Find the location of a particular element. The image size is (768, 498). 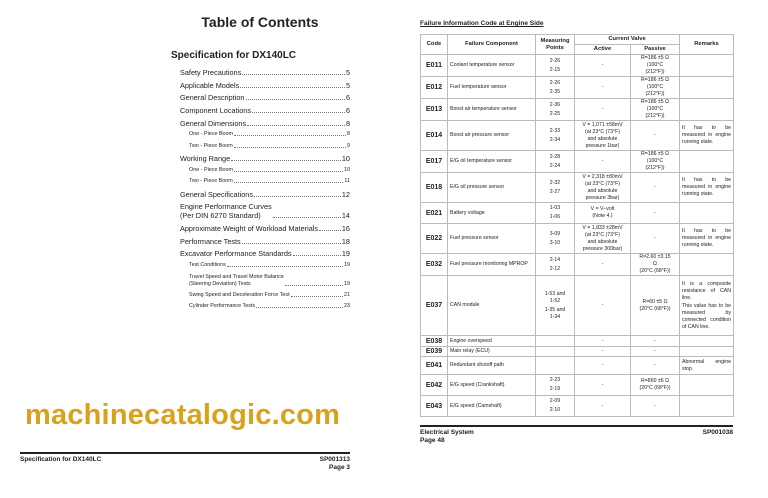

measuring-point: 2-27 is located at coordinates (555, 191).